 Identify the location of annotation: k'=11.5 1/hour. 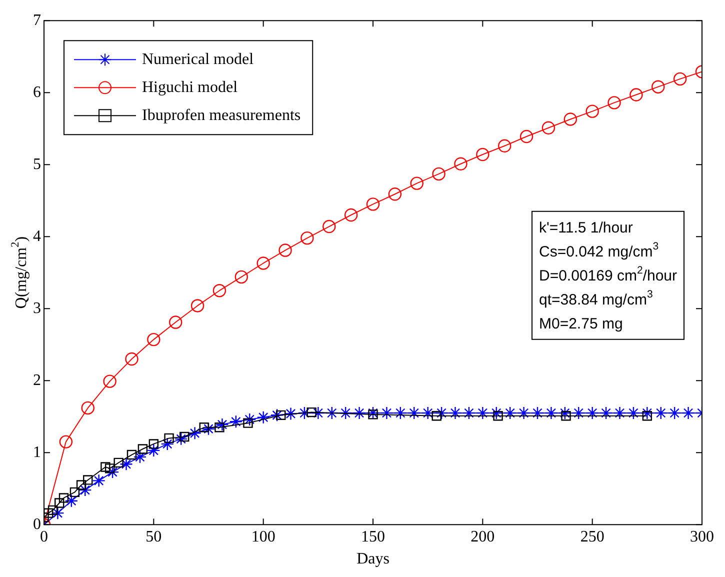
(585, 228).